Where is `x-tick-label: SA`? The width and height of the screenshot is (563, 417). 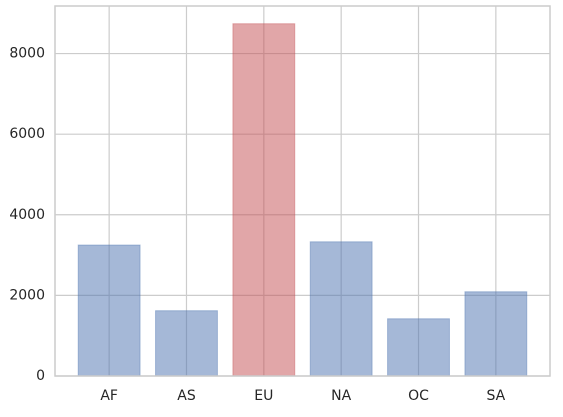 x-tick-label: SA is located at coordinates (495, 396).